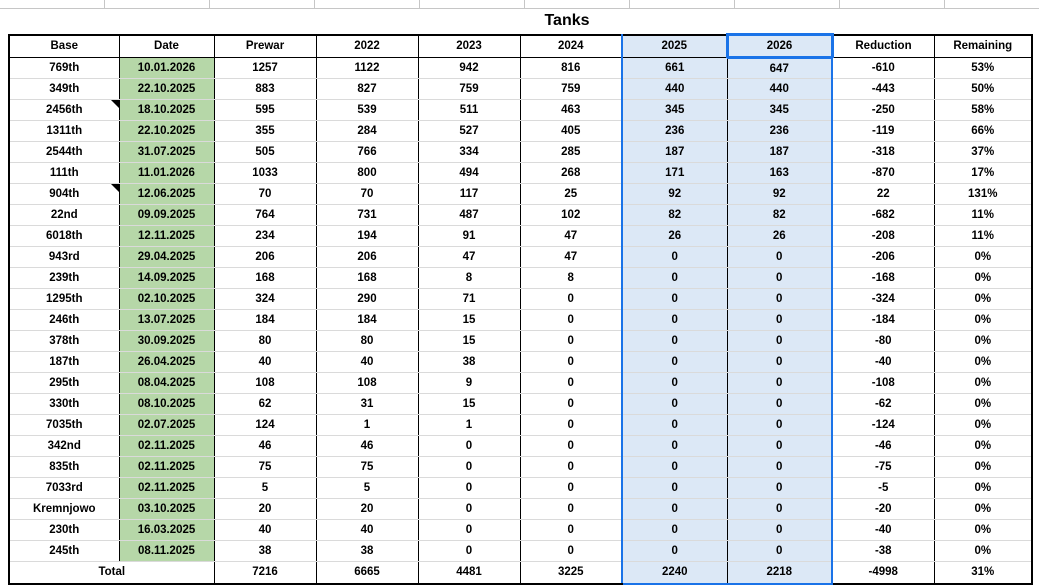 Image resolution: width=1039 pixels, height=585 pixels. Describe the element at coordinates (674, 152) in the screenshot. I see `cell-2025: 187` at that location.